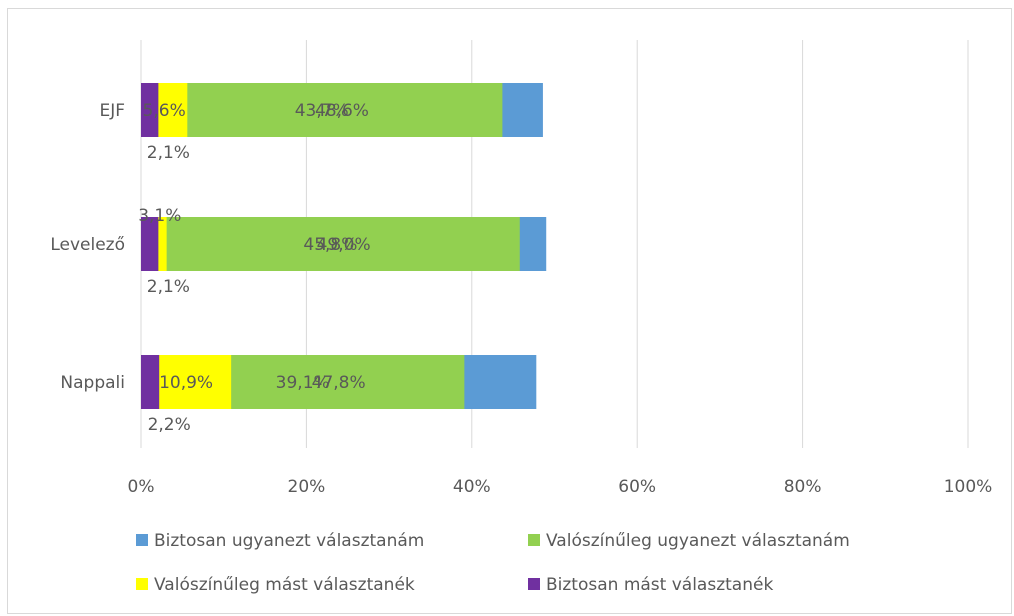 Image resolution: width=1014 pixels, height=616 pixels. What do you see at coordinates (284, 585) in the screenshot?
I see `legend-label: Valószínűleg mást választanék` at bounding box center [284, 585].